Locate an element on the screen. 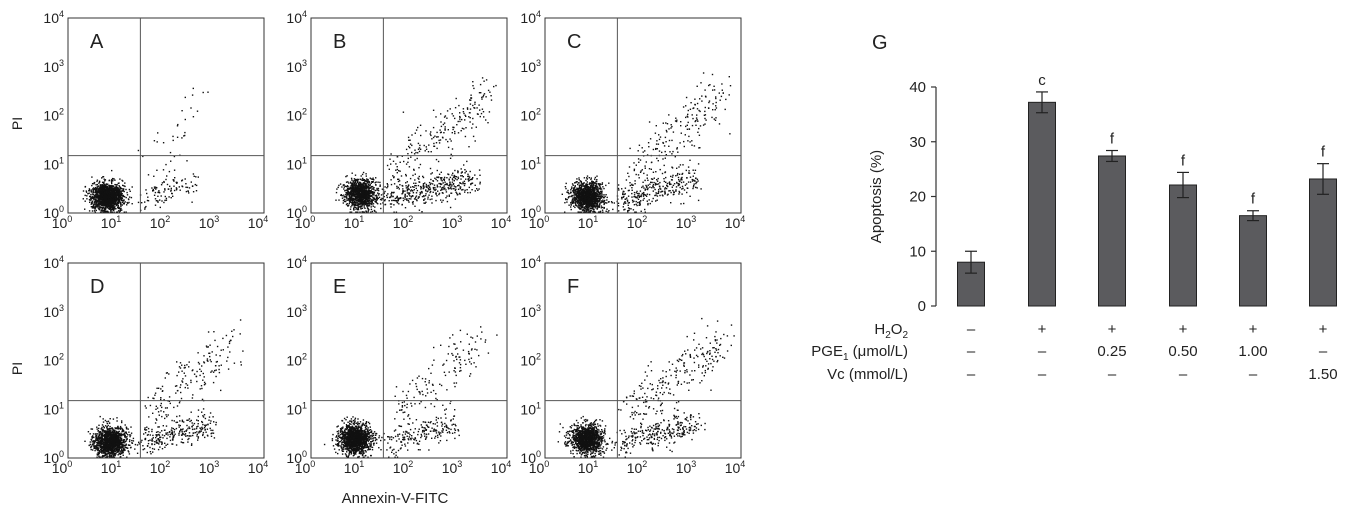  x-tick-label: 10³ is located at coordinates (209, 222).